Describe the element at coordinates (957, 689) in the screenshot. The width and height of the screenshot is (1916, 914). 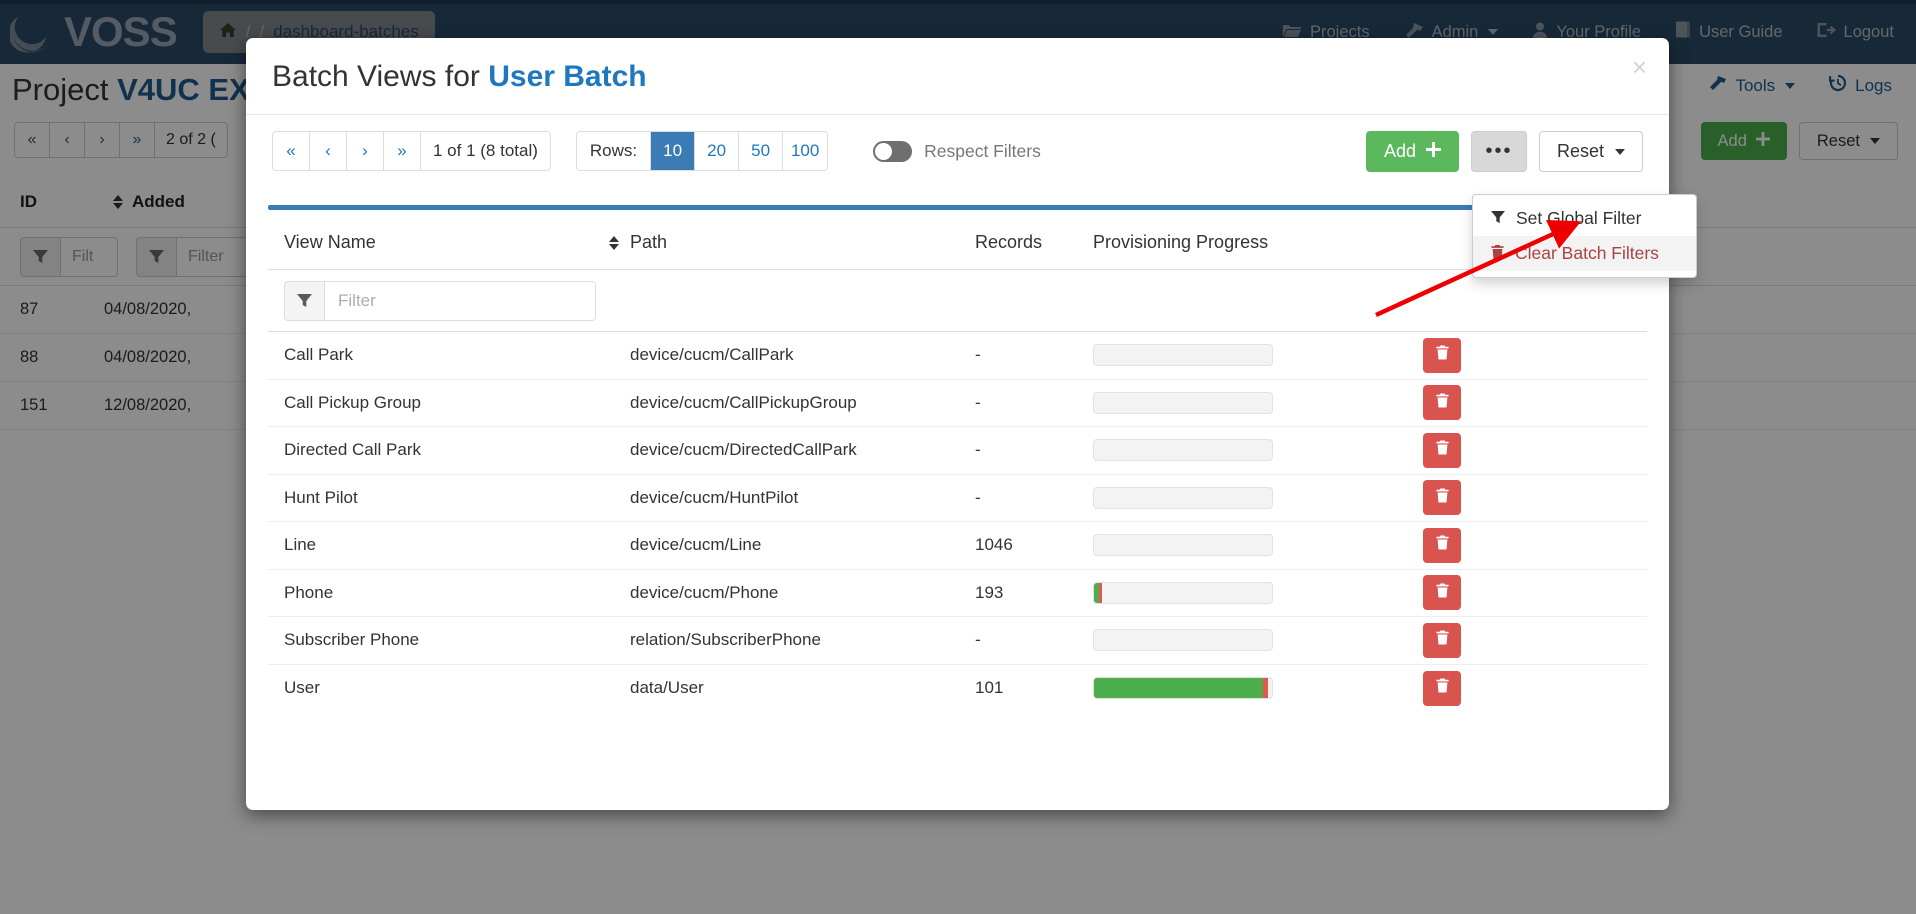
I see `table-row: User data/User 101` at that location.